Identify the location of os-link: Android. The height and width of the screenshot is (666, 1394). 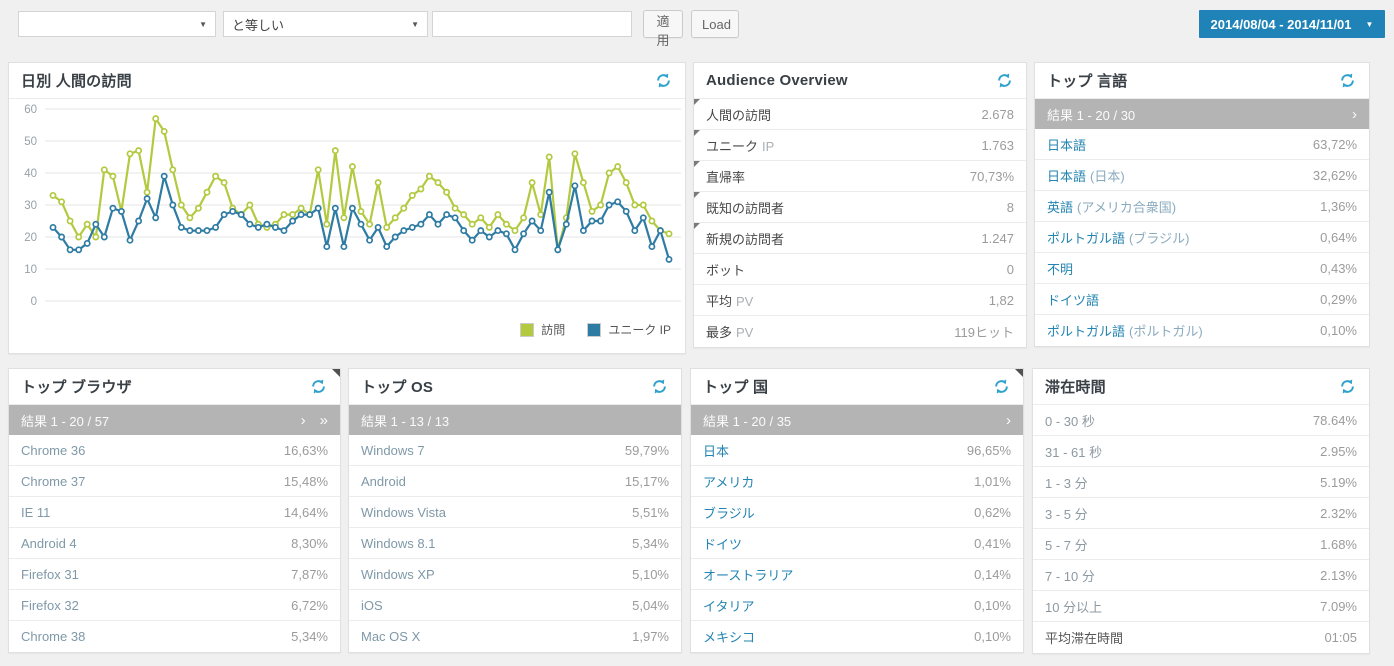
(383, 481).